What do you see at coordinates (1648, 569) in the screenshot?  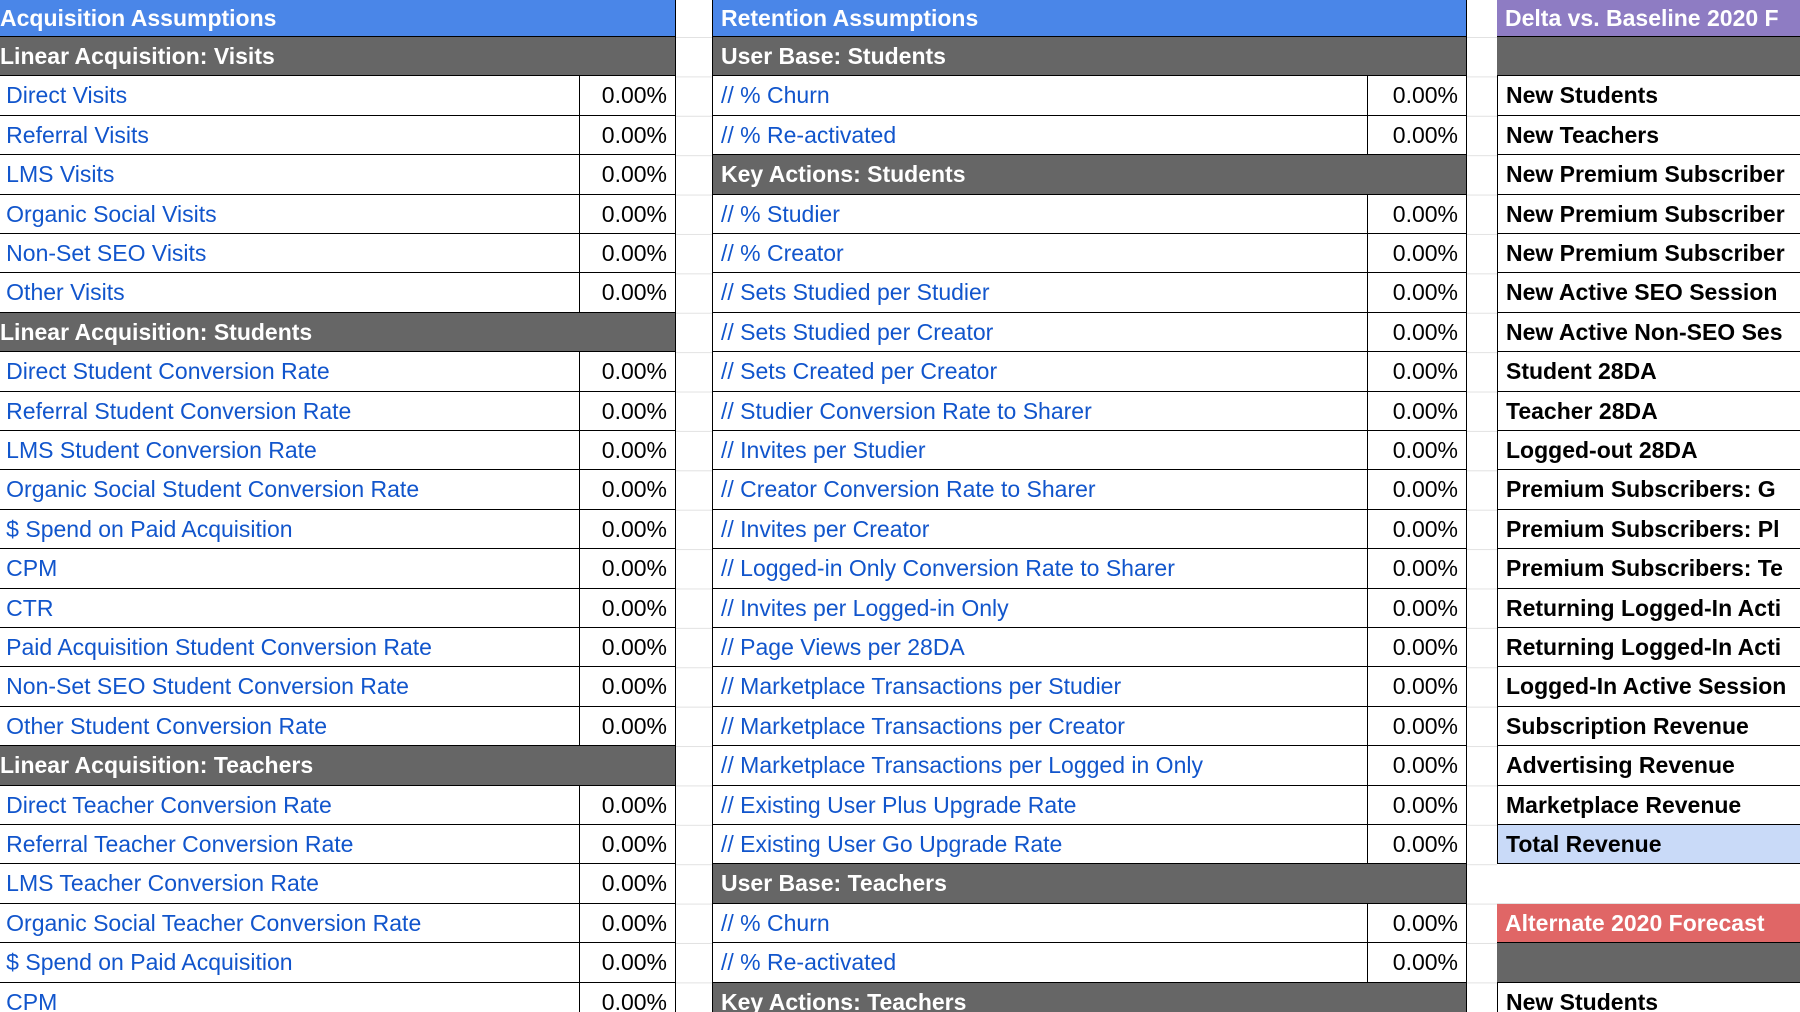 I see `metric-label: Premium Subscribers: Te` at bounding box center [1648, 569].